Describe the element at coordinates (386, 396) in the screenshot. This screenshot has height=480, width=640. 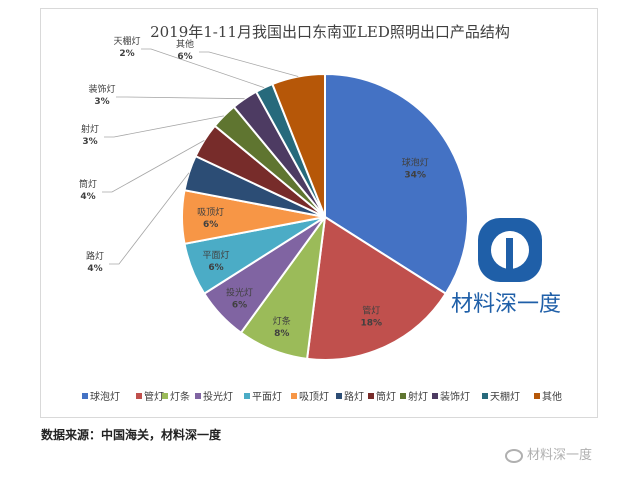
I see `legend-item-7: 筒灯` at that location.